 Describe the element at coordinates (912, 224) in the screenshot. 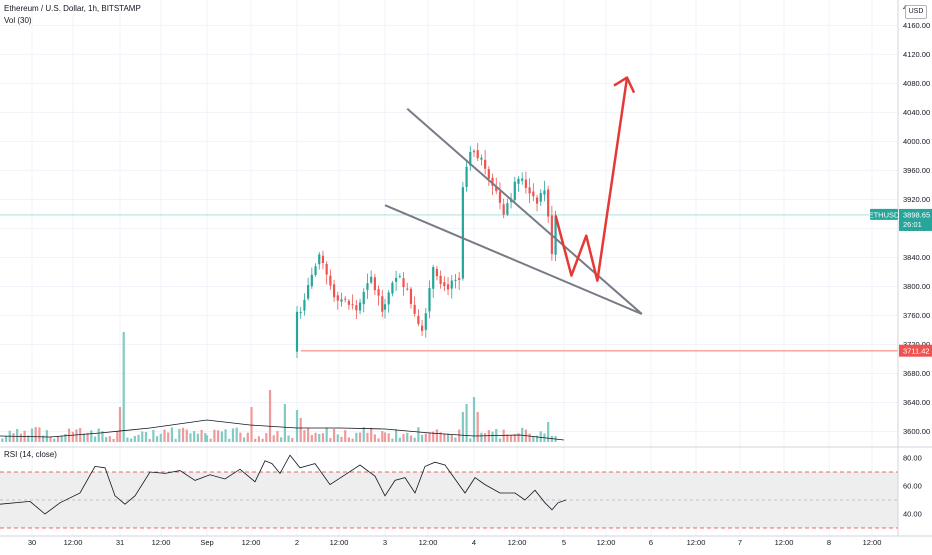

I see `bar-countdown-text: 26:01` at that location.